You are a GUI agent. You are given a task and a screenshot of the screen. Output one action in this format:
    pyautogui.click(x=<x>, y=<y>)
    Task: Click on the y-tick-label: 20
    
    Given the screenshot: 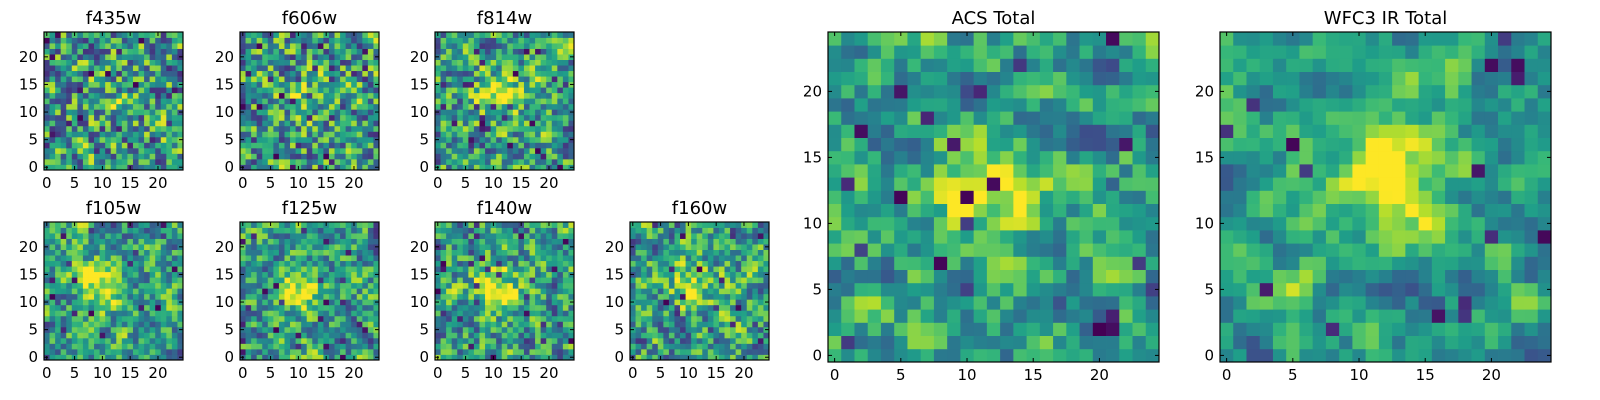 What is the action you would take?
    pyautogui.click(x=419, y=247)
    